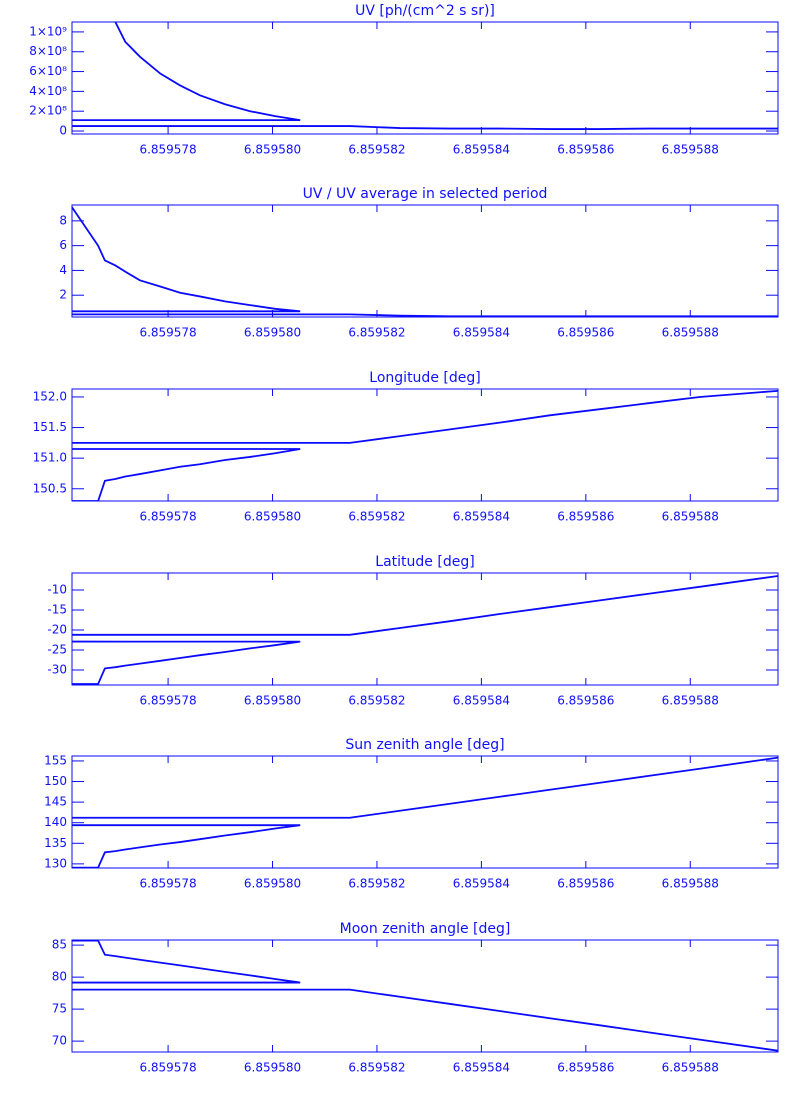  What do you see at coordinates (55, 843) in the screenshot?
I see `y-tick-label: 135` at bounding box center [55, 843].